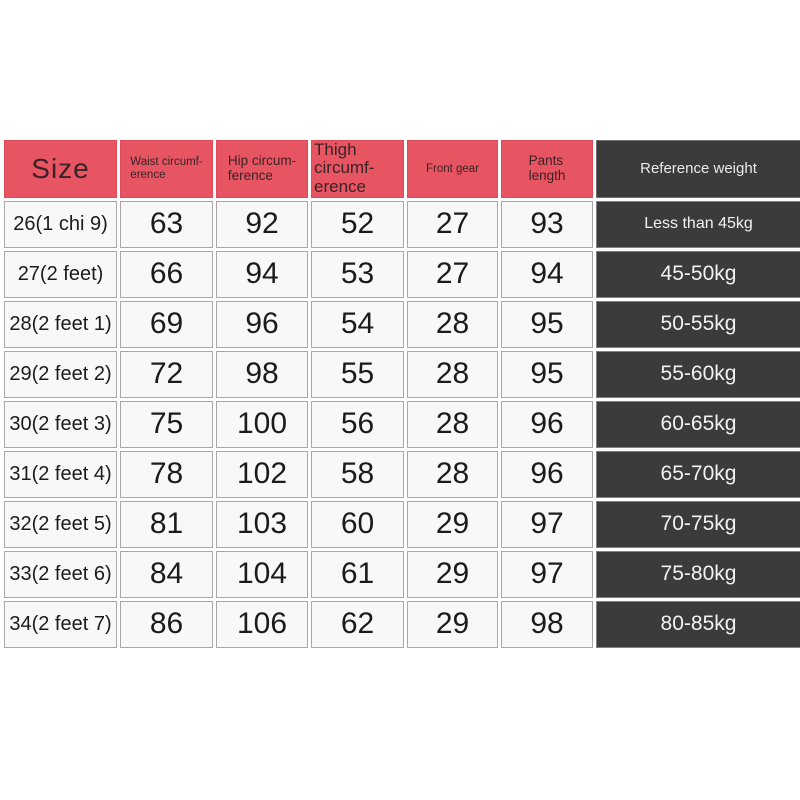 The image size is (800, 800). Describe the element at coordinates (357, 224) in the screenshot. I see `thigh-cell: 52` at that location.